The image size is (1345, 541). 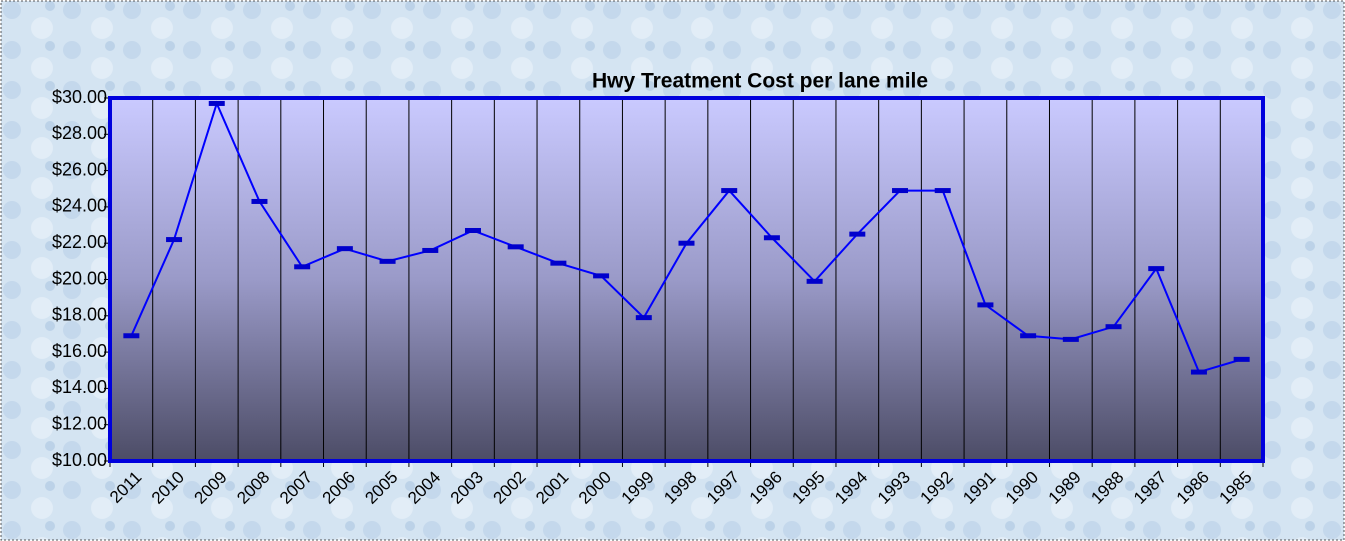 What do you see at coordinates (79, 206) in the screenshot?
I see `y-tick-label: $24.00` at bounding box center [79, 206].